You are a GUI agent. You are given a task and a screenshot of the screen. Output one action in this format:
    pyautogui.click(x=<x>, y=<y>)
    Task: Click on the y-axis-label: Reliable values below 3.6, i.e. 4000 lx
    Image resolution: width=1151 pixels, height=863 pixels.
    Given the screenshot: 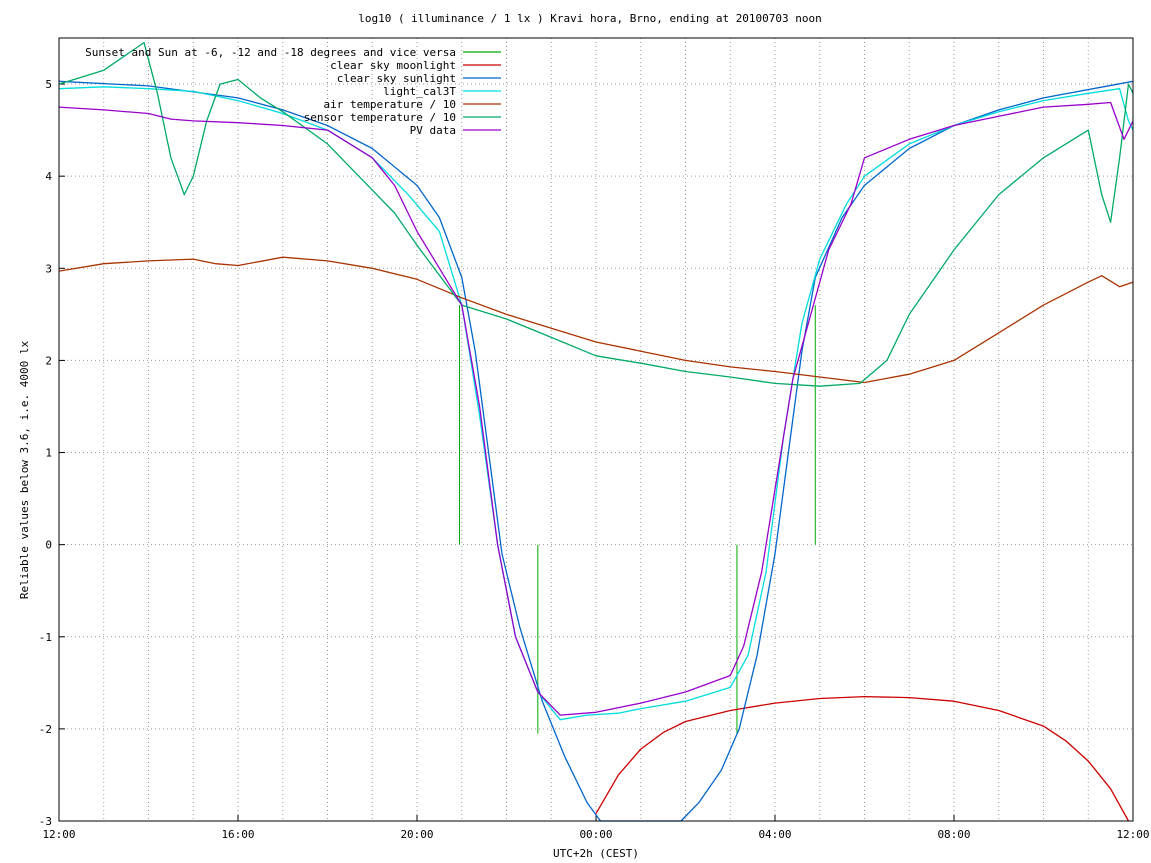 What is the action you would take?
    pyautogui.click(x=24, y=469)
    